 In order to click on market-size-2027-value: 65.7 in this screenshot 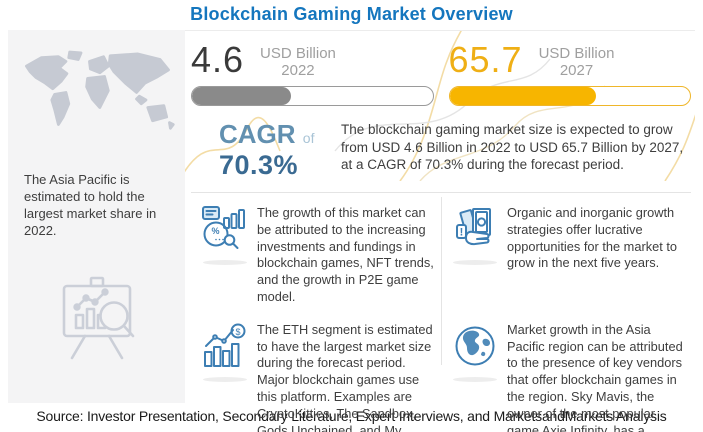, I will do `click(485, 59)`.